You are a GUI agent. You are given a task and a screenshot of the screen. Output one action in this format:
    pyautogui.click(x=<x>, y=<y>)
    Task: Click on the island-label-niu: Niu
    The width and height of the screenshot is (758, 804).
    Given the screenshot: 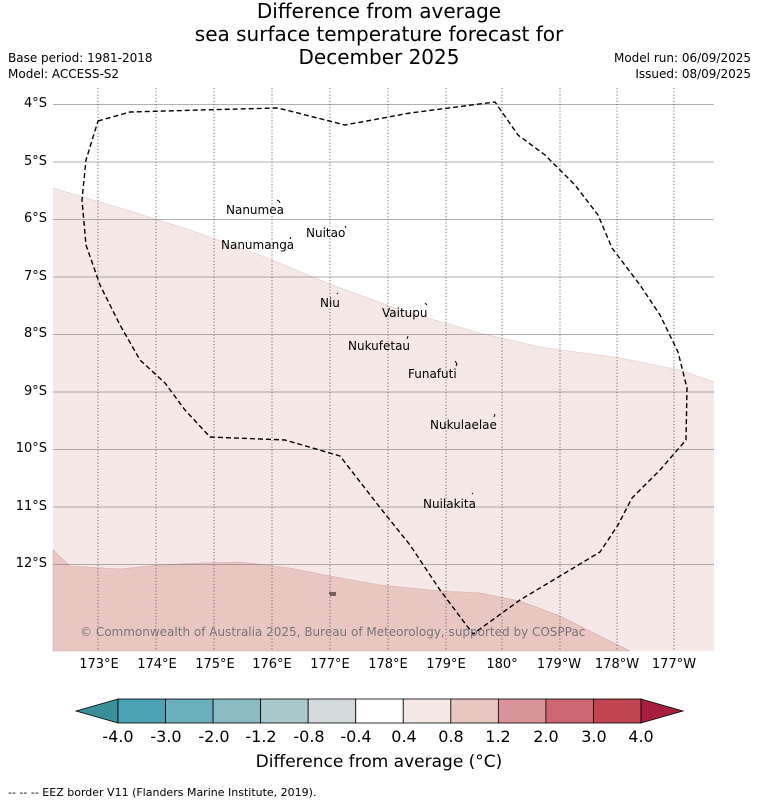 What is the action you would take?
    pyautogui.click(x=330, y=303)
    